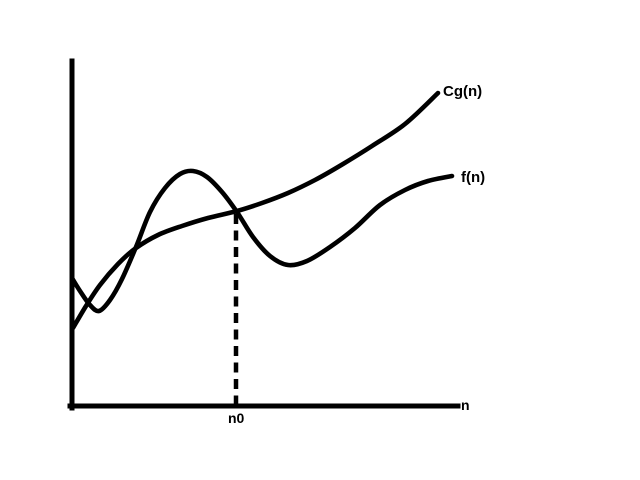 The height and width of the screenshot is (480, 640). What do you see at coordinates (473, 177) in the screenshot?
I see `curve-f-label: f(n)` at bounding box center [473, 177].